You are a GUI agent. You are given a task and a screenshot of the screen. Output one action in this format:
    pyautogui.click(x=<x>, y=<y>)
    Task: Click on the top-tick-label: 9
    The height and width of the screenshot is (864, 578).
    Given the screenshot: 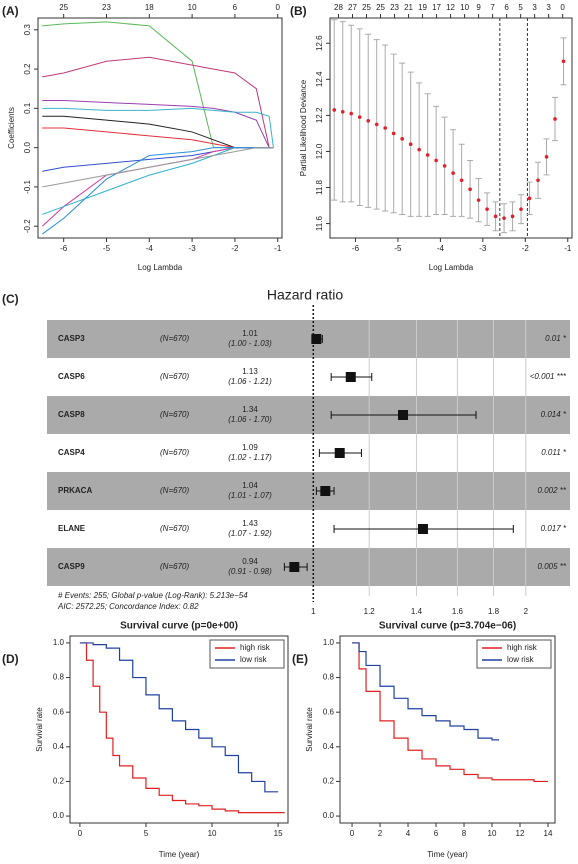 What is the action you would take?
    pyautogui.click(x=478, y=7)
    